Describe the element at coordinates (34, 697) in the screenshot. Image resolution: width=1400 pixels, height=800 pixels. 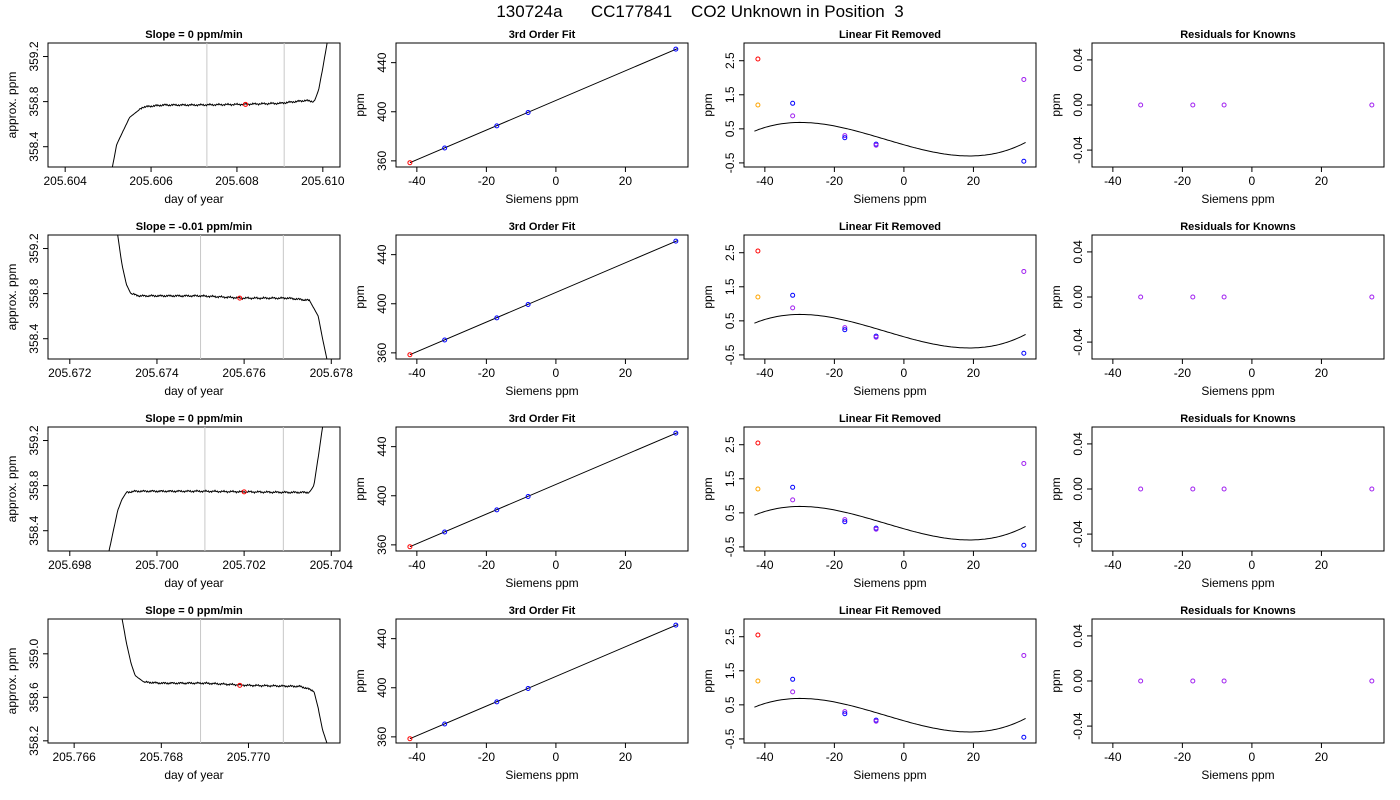
I see `y-tick-label: 358.6` at that location.